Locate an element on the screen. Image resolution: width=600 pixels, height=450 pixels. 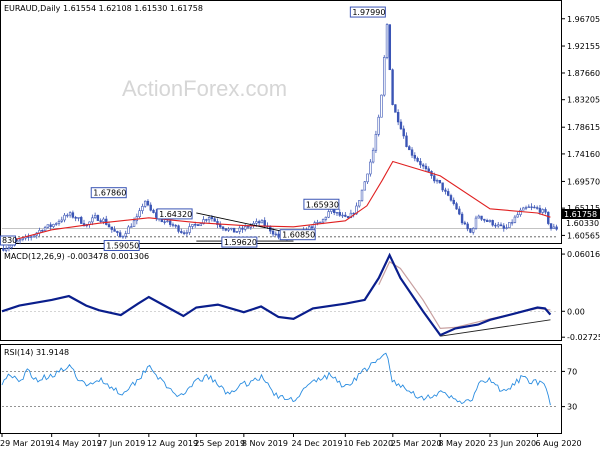
price-trendline is located at coordinates (245, 223).